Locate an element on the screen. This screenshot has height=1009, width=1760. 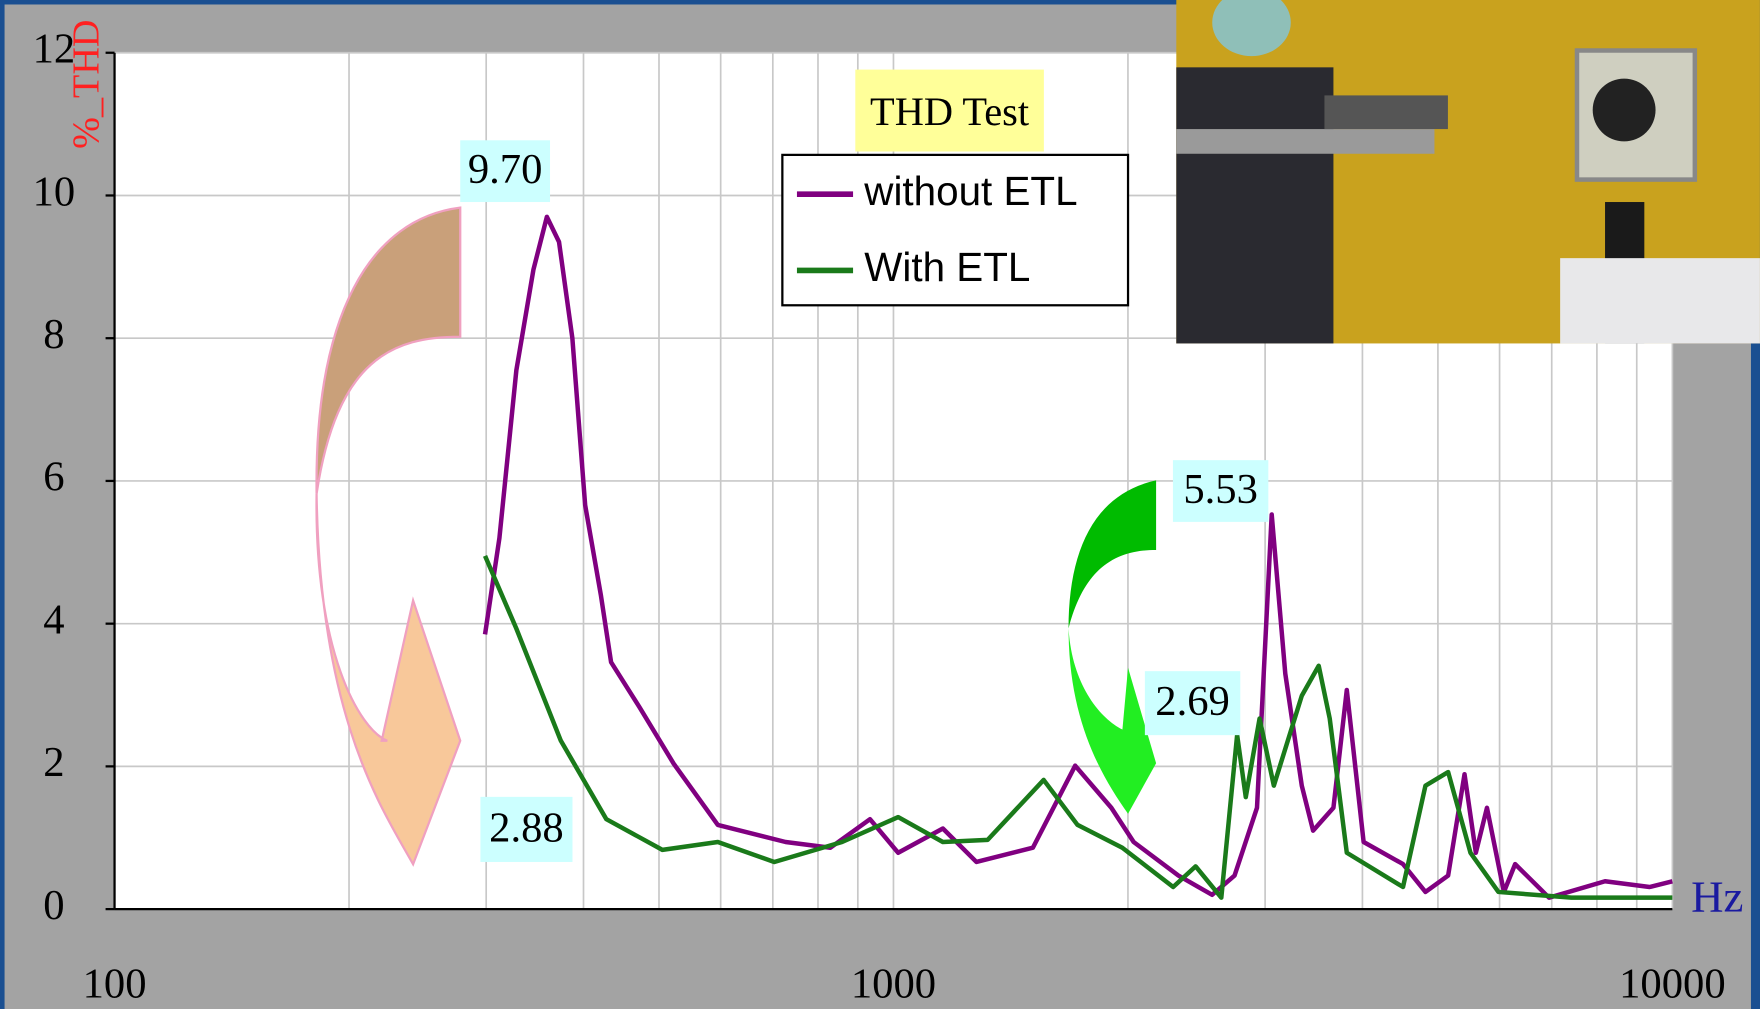
annotation: 2.69 is located at coordinates (1192, 701).